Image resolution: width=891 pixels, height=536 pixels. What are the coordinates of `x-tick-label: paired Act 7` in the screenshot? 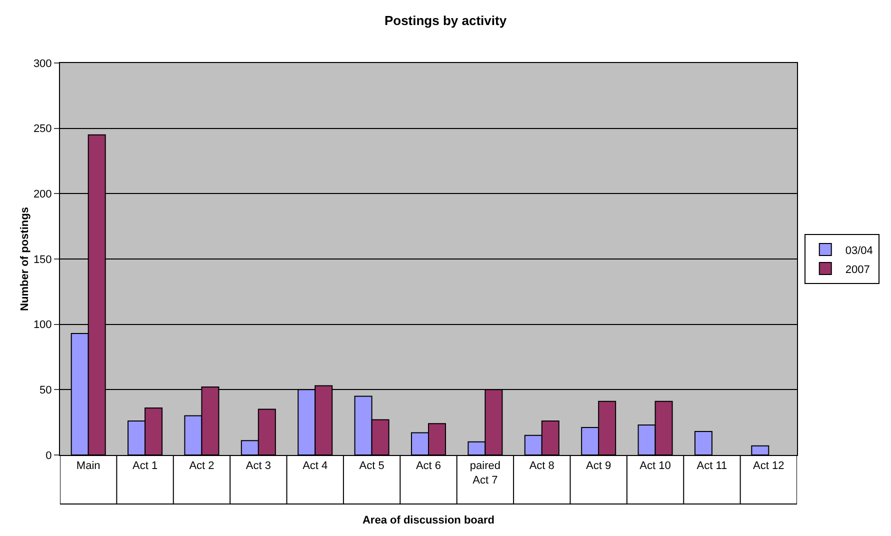 It's located at (485, 473).